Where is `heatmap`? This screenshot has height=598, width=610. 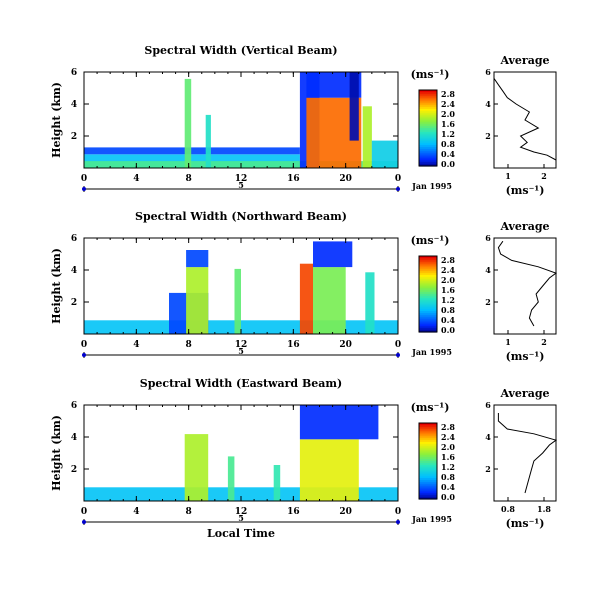 heatmap is located at coordinates (241, 453).